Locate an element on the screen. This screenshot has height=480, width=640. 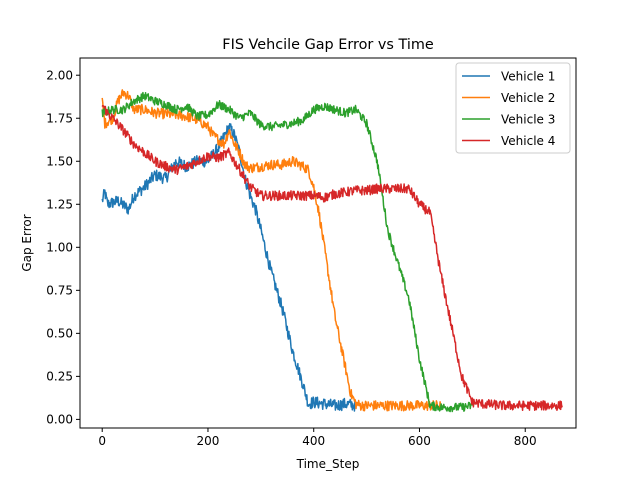
legend-label: Vehicle 2 is located at coordinates (528, 98).